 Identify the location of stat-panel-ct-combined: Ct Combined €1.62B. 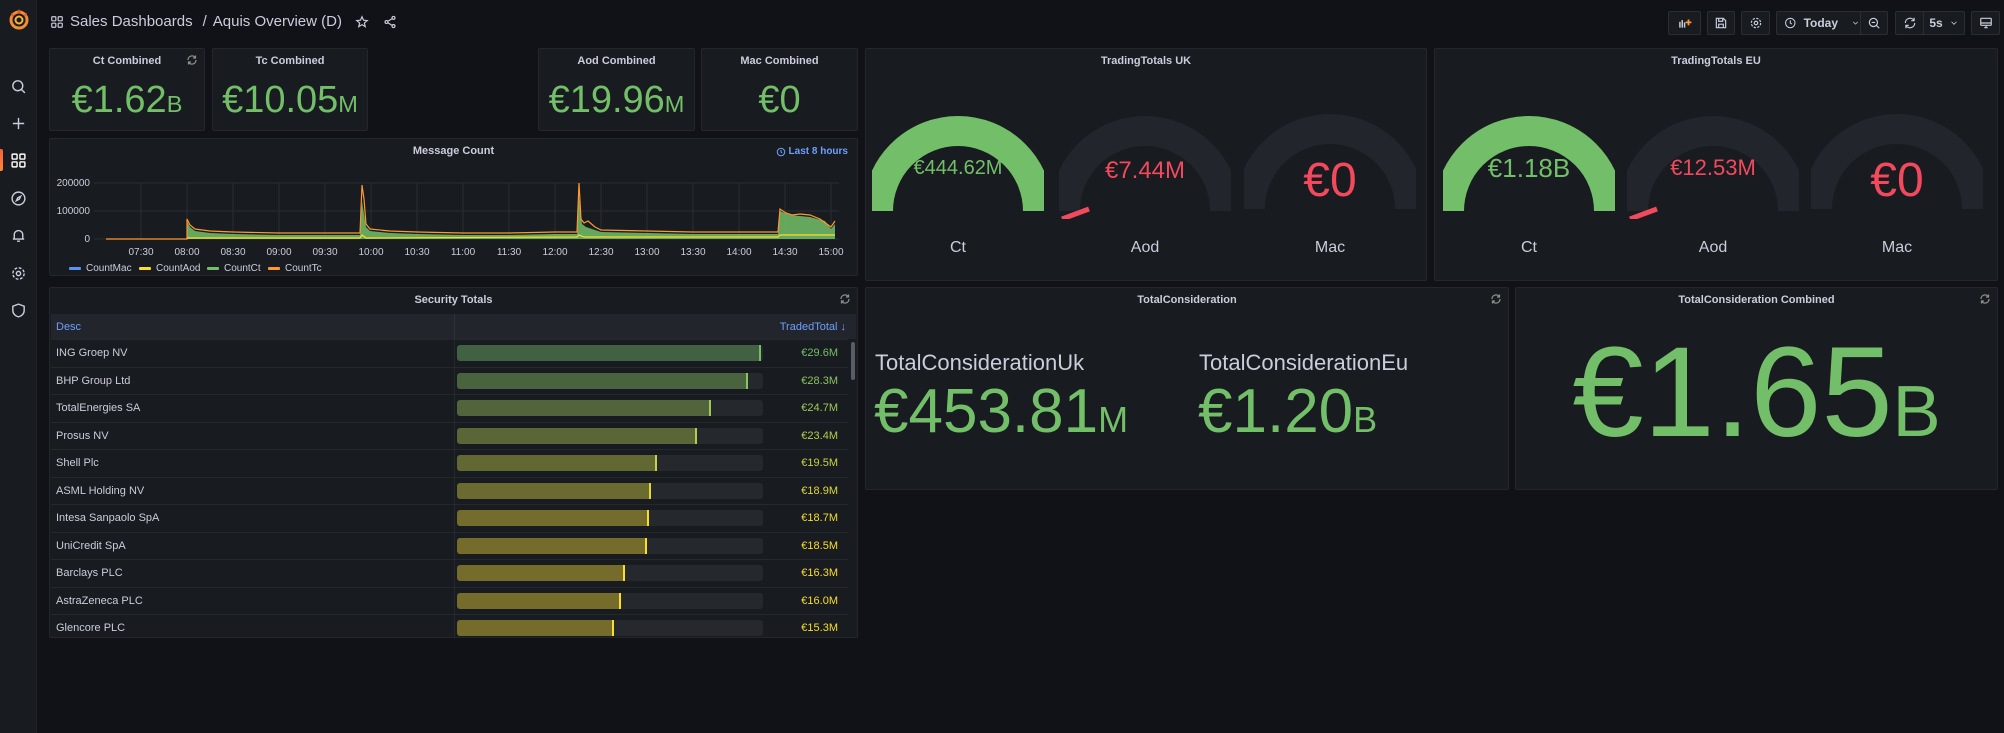
(127, 89).